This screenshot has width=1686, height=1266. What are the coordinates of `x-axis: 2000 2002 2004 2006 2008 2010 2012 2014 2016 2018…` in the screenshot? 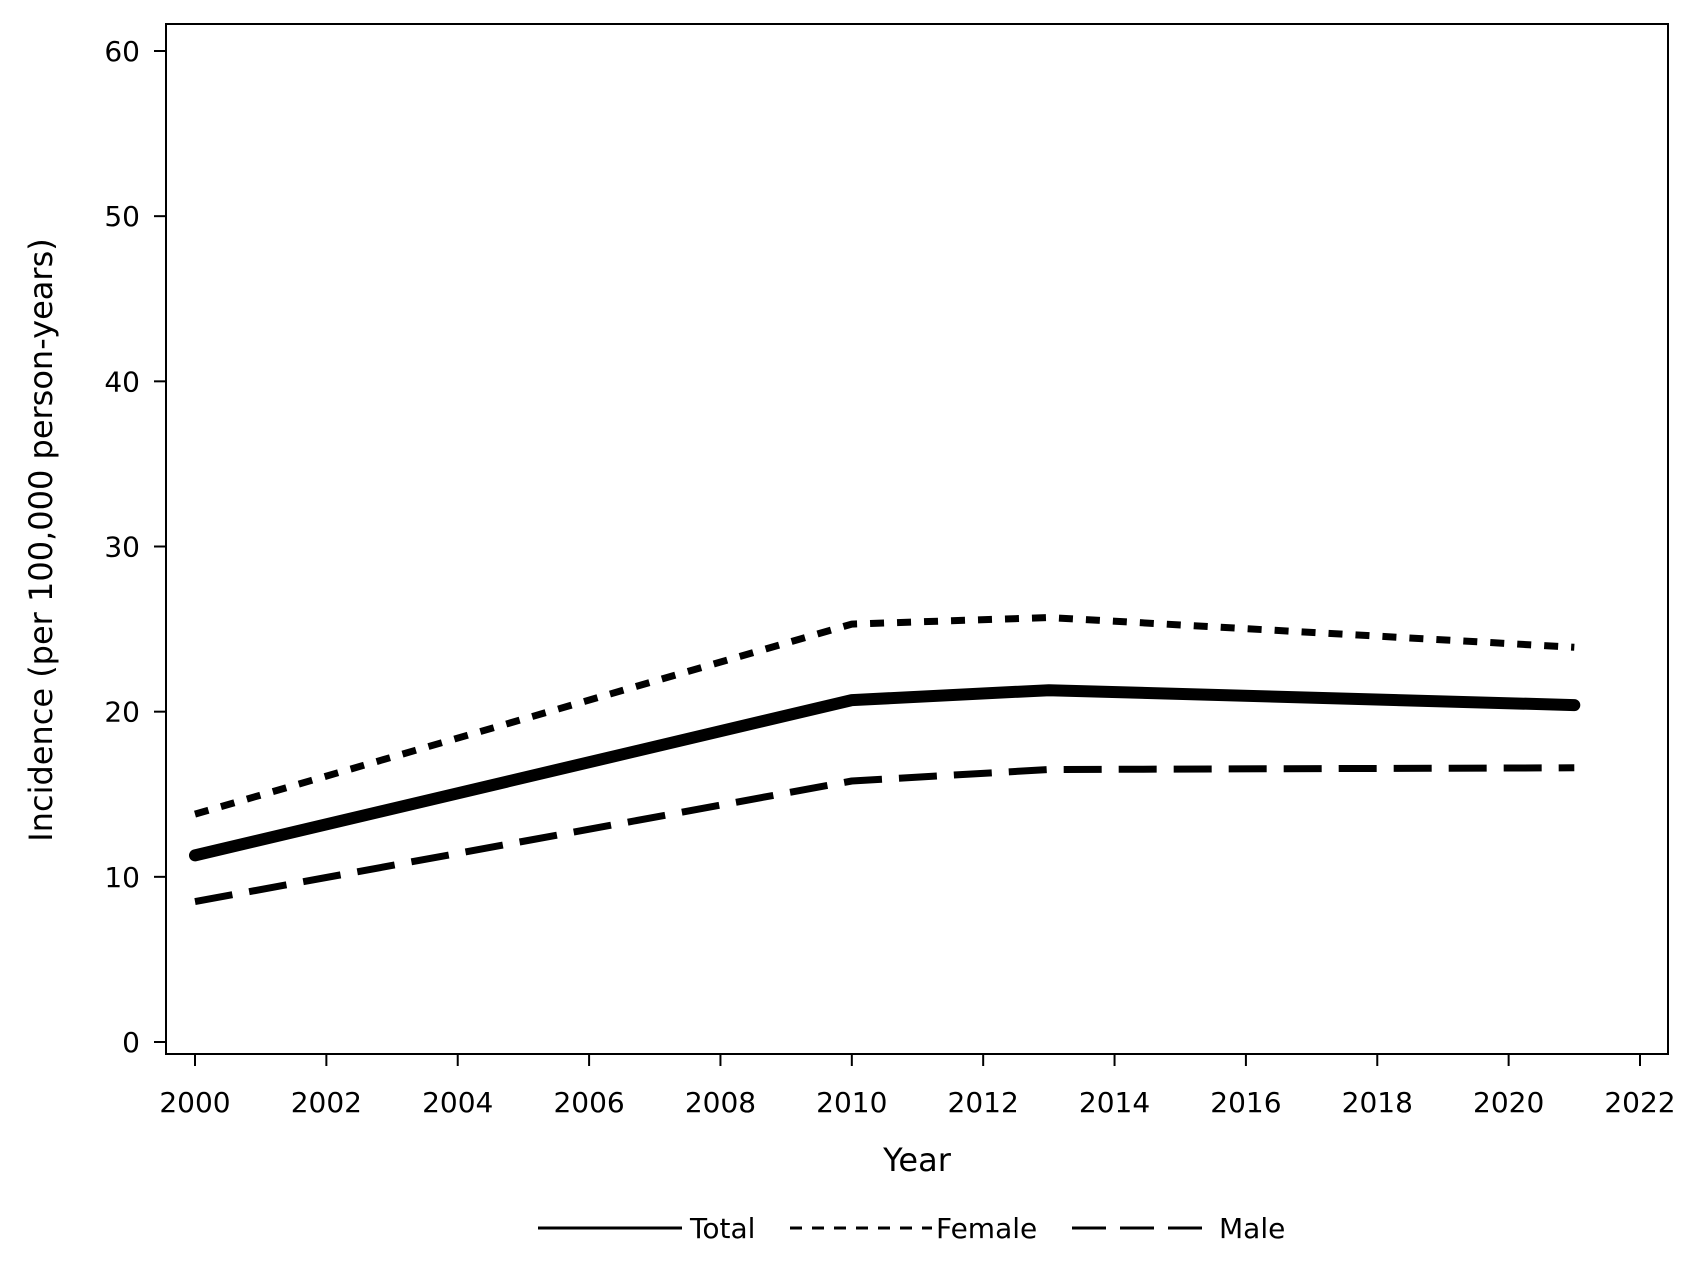 It's located at (917, 1086).